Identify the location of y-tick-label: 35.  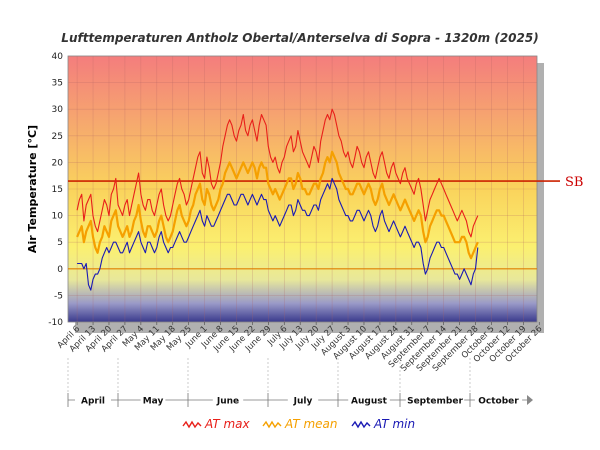
(57, 84).